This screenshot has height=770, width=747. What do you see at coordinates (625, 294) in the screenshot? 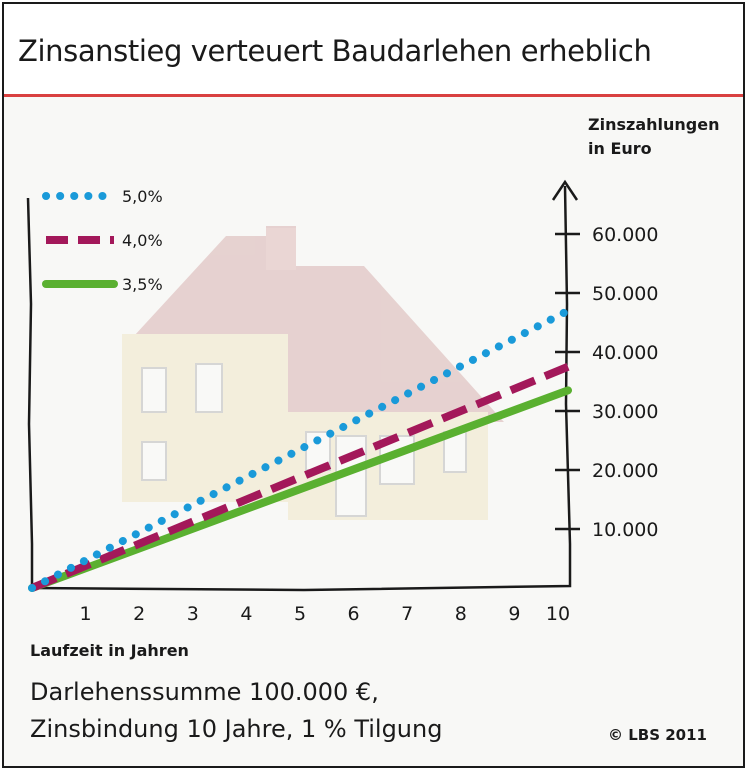
I see `y-tick-label: 50.000` at bounding box center [625, 294].